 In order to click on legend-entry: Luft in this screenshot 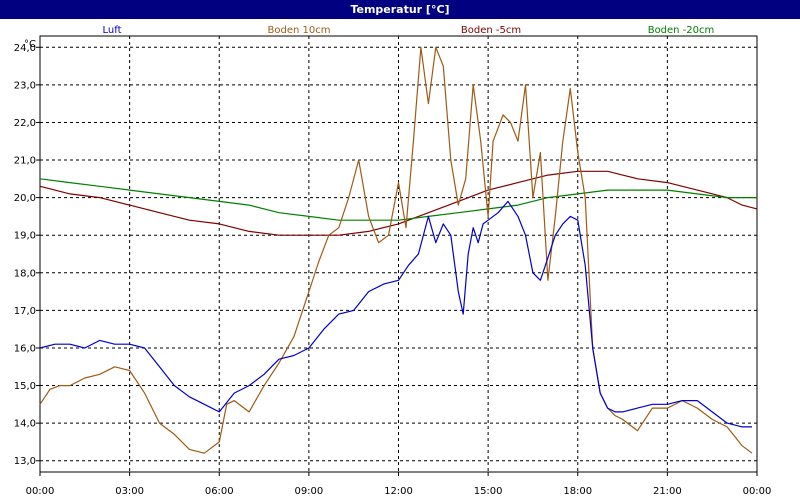, I will do `click(112, 30)`.